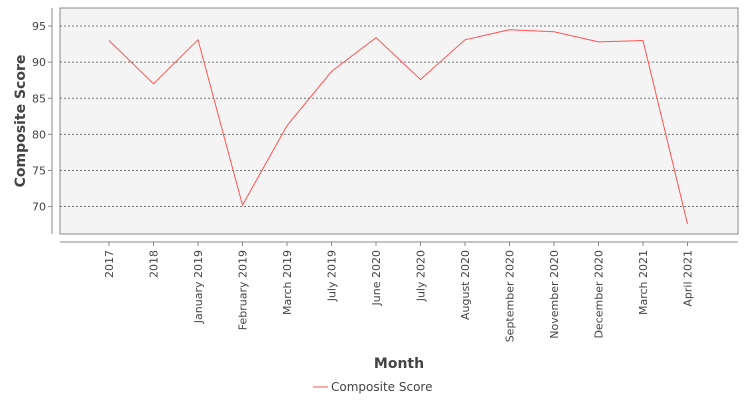  Describe the element at coordinates (198, 287) in the screenshot. I see `x-tick-label: January 2019` at that location.